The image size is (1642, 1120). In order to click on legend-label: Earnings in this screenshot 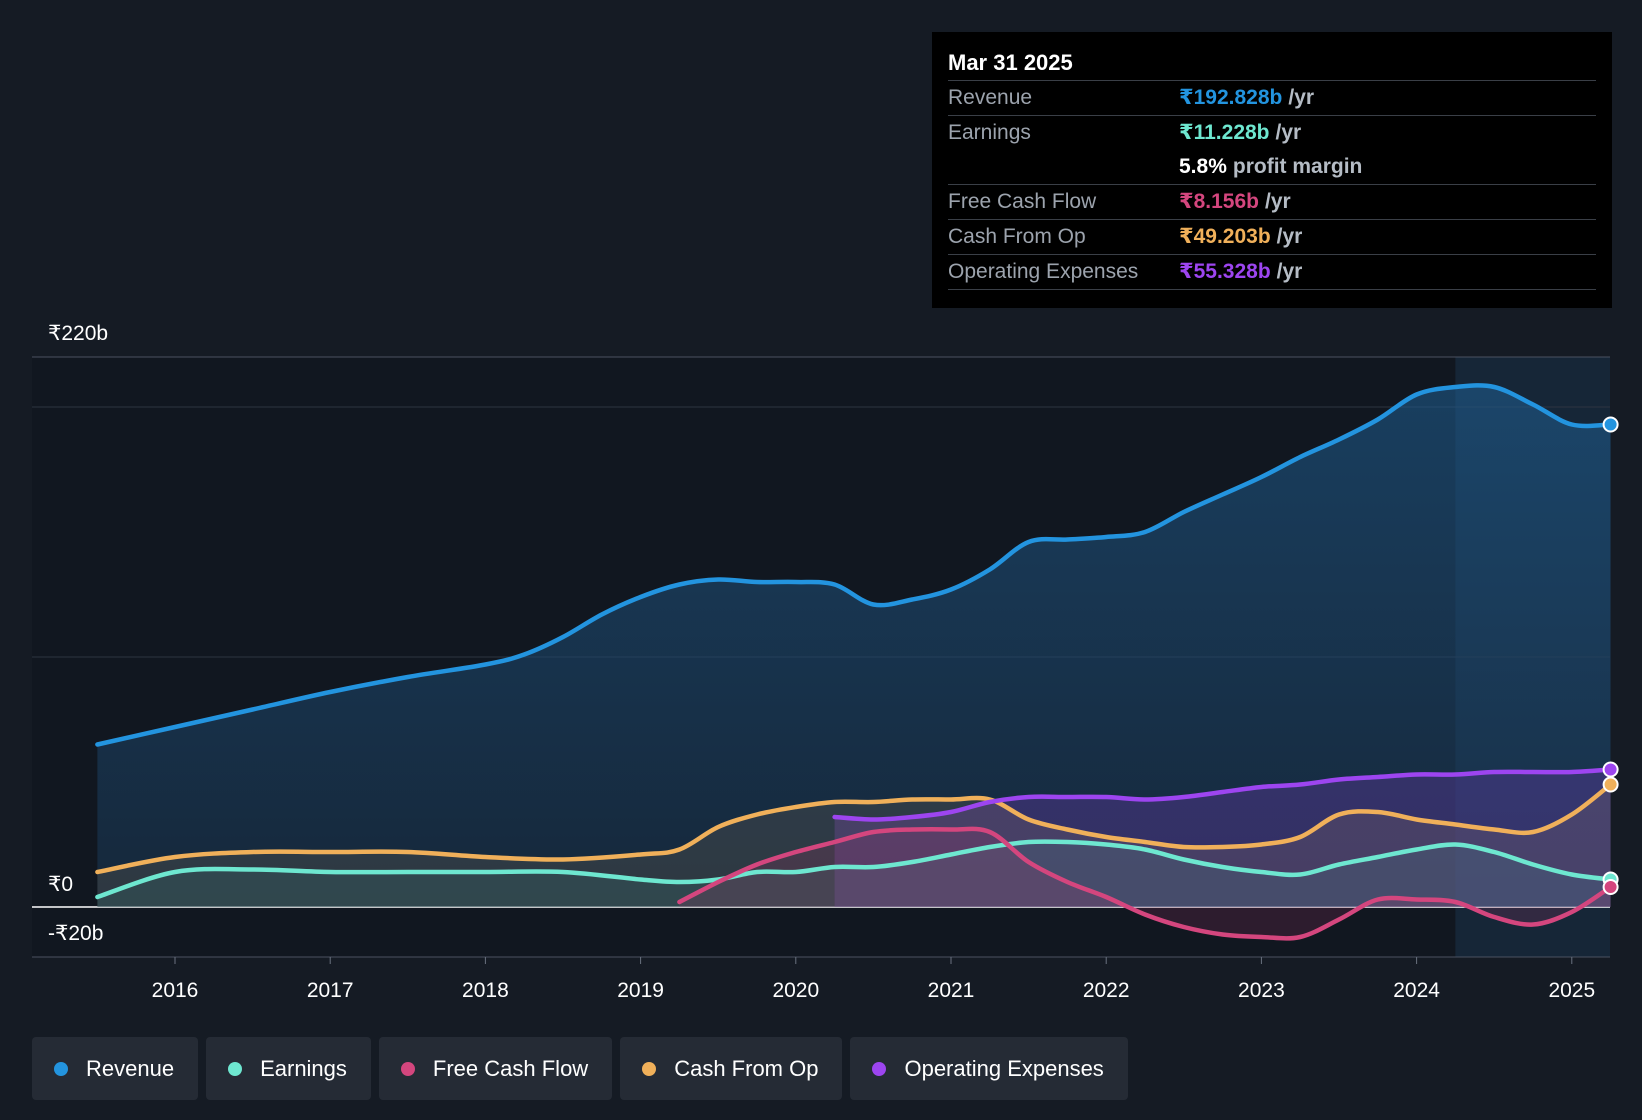, I will do `click(303, 1068)`.